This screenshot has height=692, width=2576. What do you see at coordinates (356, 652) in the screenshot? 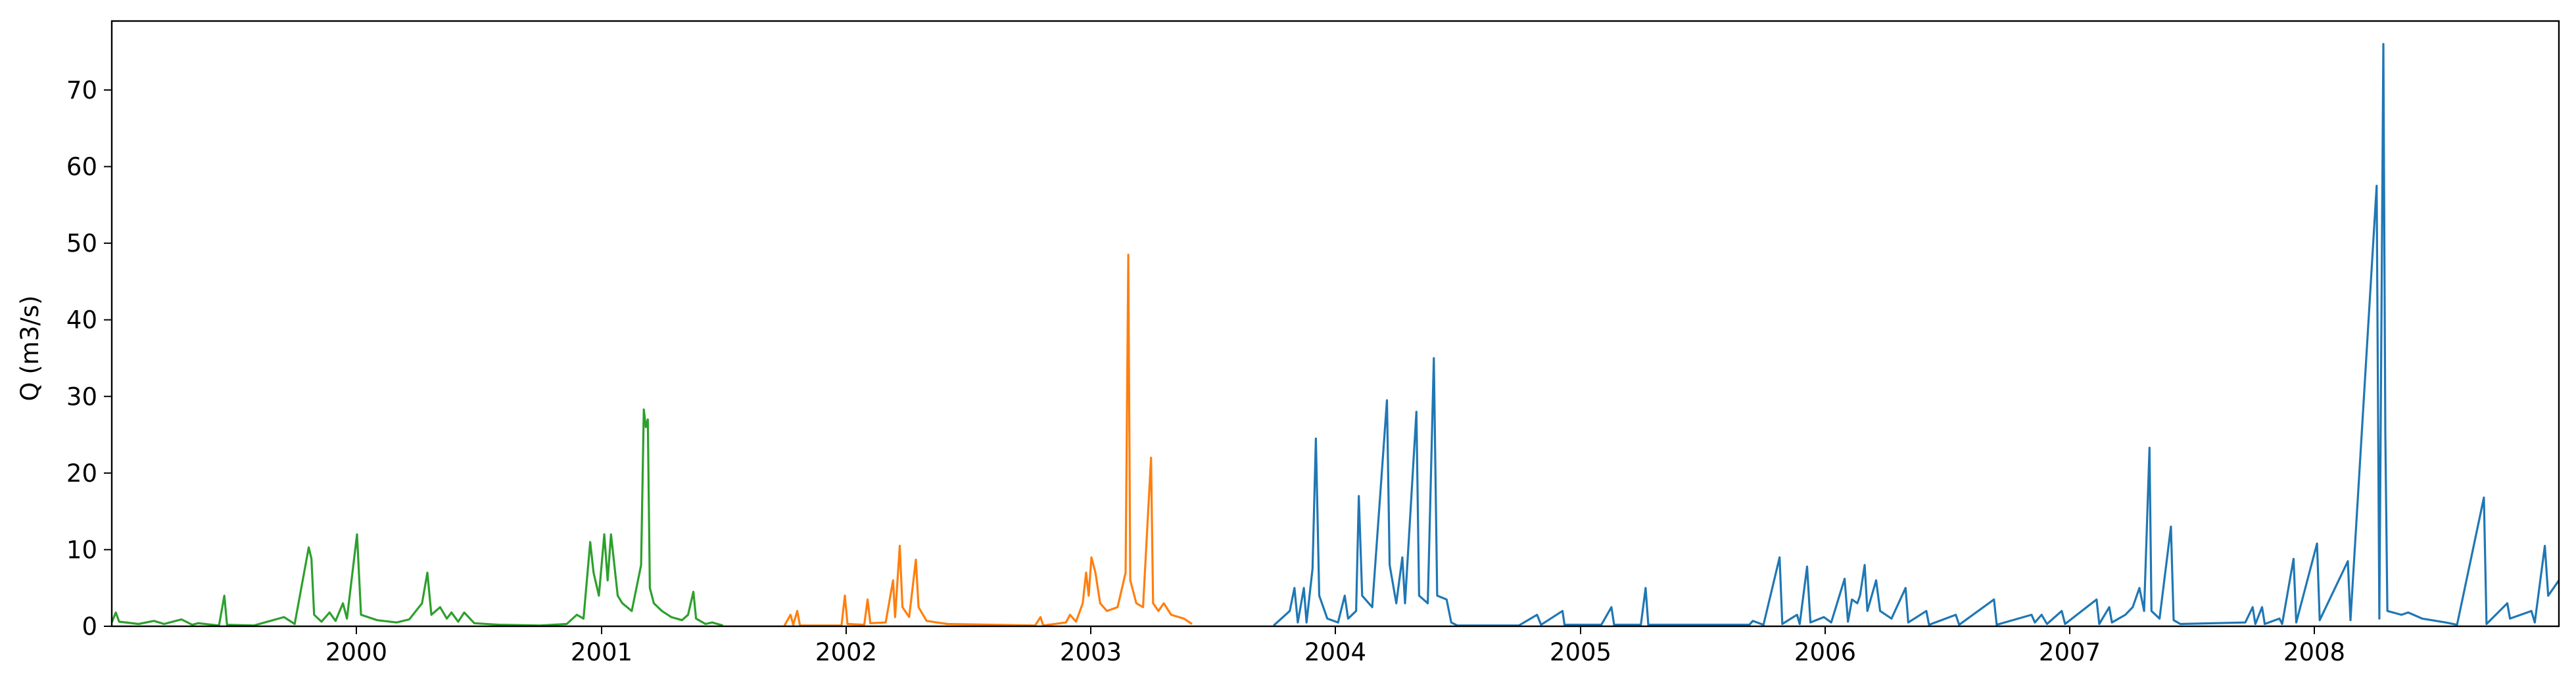
I see `x-tick-label-2000: 2000` at bounding box center [356, 652].